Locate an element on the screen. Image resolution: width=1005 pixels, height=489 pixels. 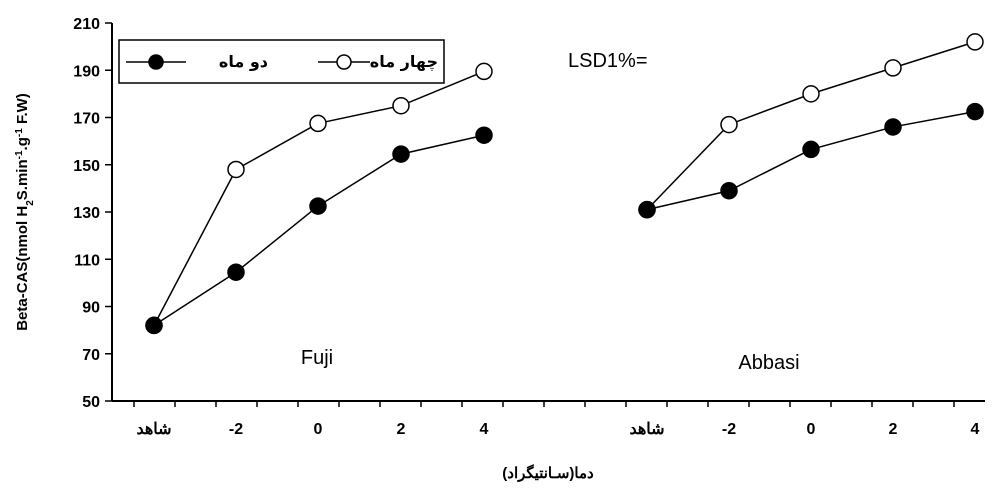
x-axis-ticks: شاهد -2 0 2 4 شاهد -2 0 2 4 is located at coordinates (556, 419).